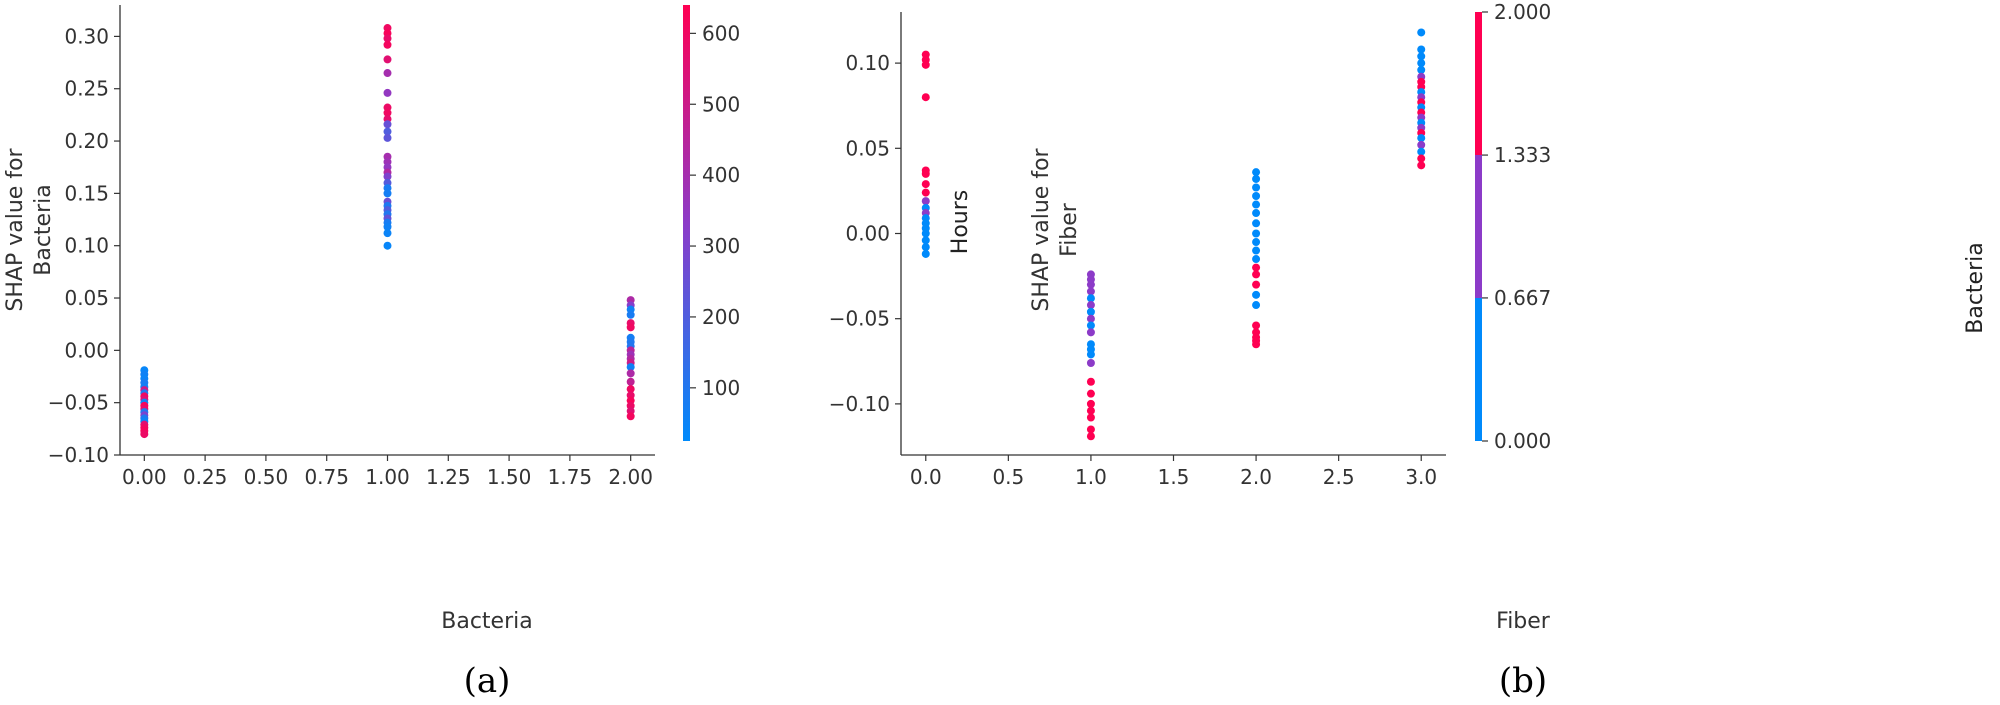  I want to click on panel-a-y-tick-label: 0.05, so click(86, 298).